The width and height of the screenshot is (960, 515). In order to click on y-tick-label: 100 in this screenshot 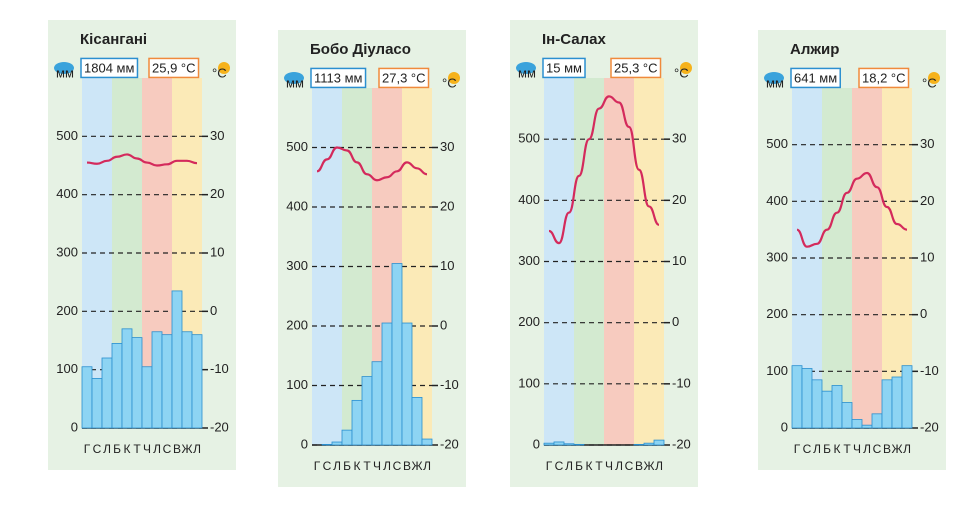, I will do `click(297, 384)`.